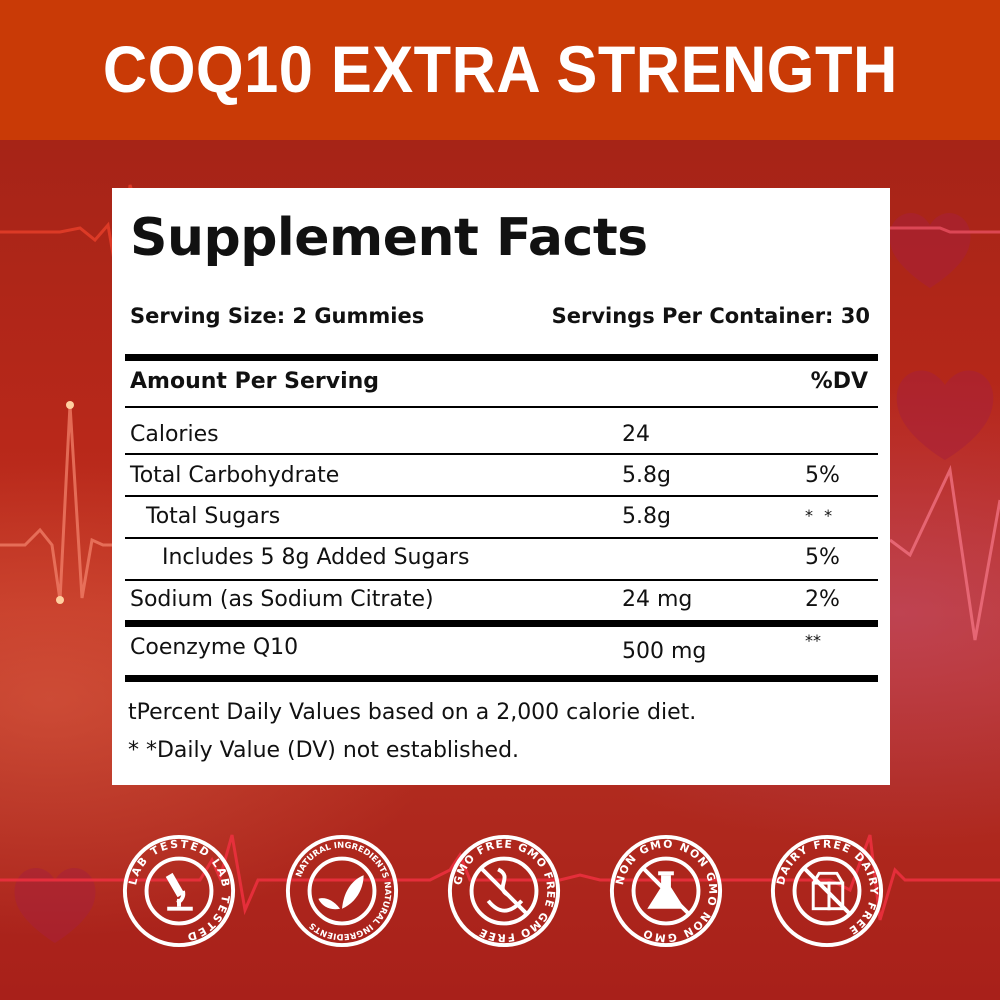 The height and width of the screenshot is (1000, 1000). Describe the element at coordinates (389, 238) in the screenshot. I see `facts-title: Supplement Facts` at that location.